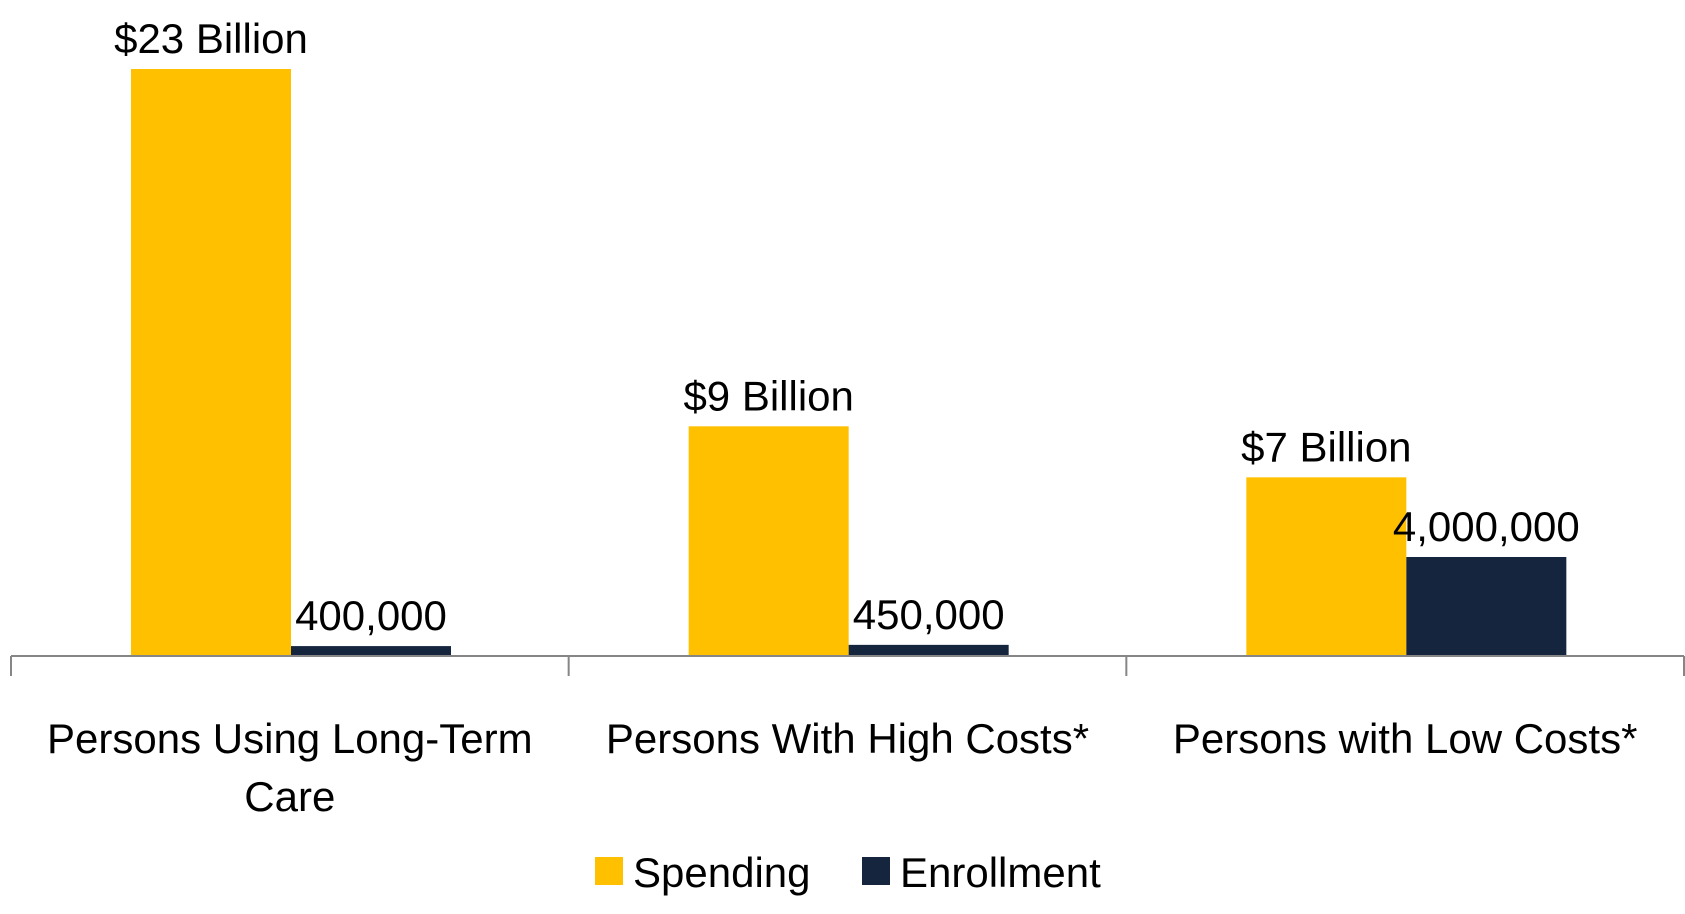 Image resolution: width=1685 pixels, height=914 pixels. What do you see at coordinates (847, 738) in the screenshot?
I see `category-label-2: Persons With High Costs*` at bounding box center [847, 738].